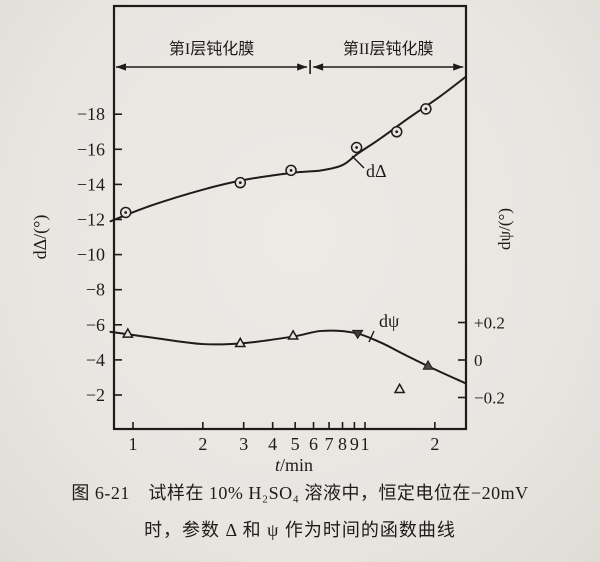  Describe the element at coordinates (489, 398) in the screenshot. I see `right-tick-label: −0.2` at that location.